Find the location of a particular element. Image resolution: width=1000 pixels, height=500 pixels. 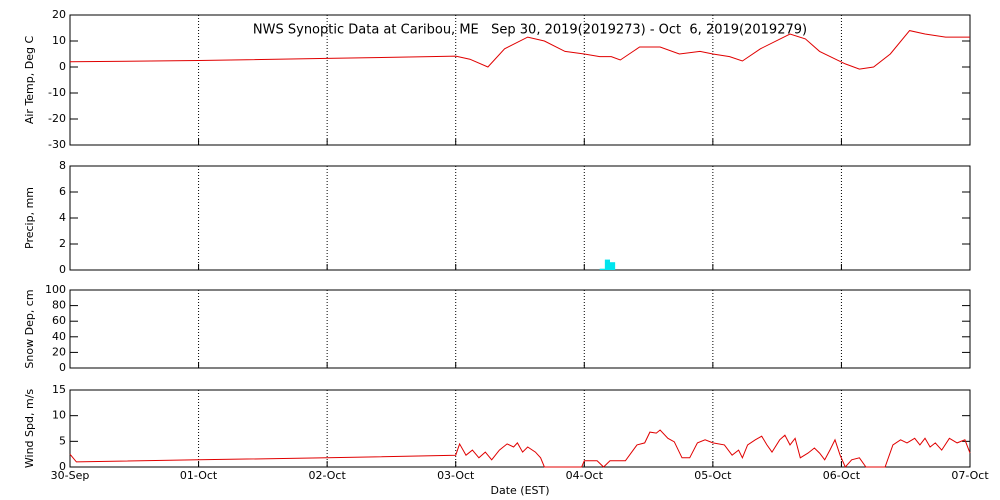

x-tick-label: 02-Oct is located at coordinates (327, 475).